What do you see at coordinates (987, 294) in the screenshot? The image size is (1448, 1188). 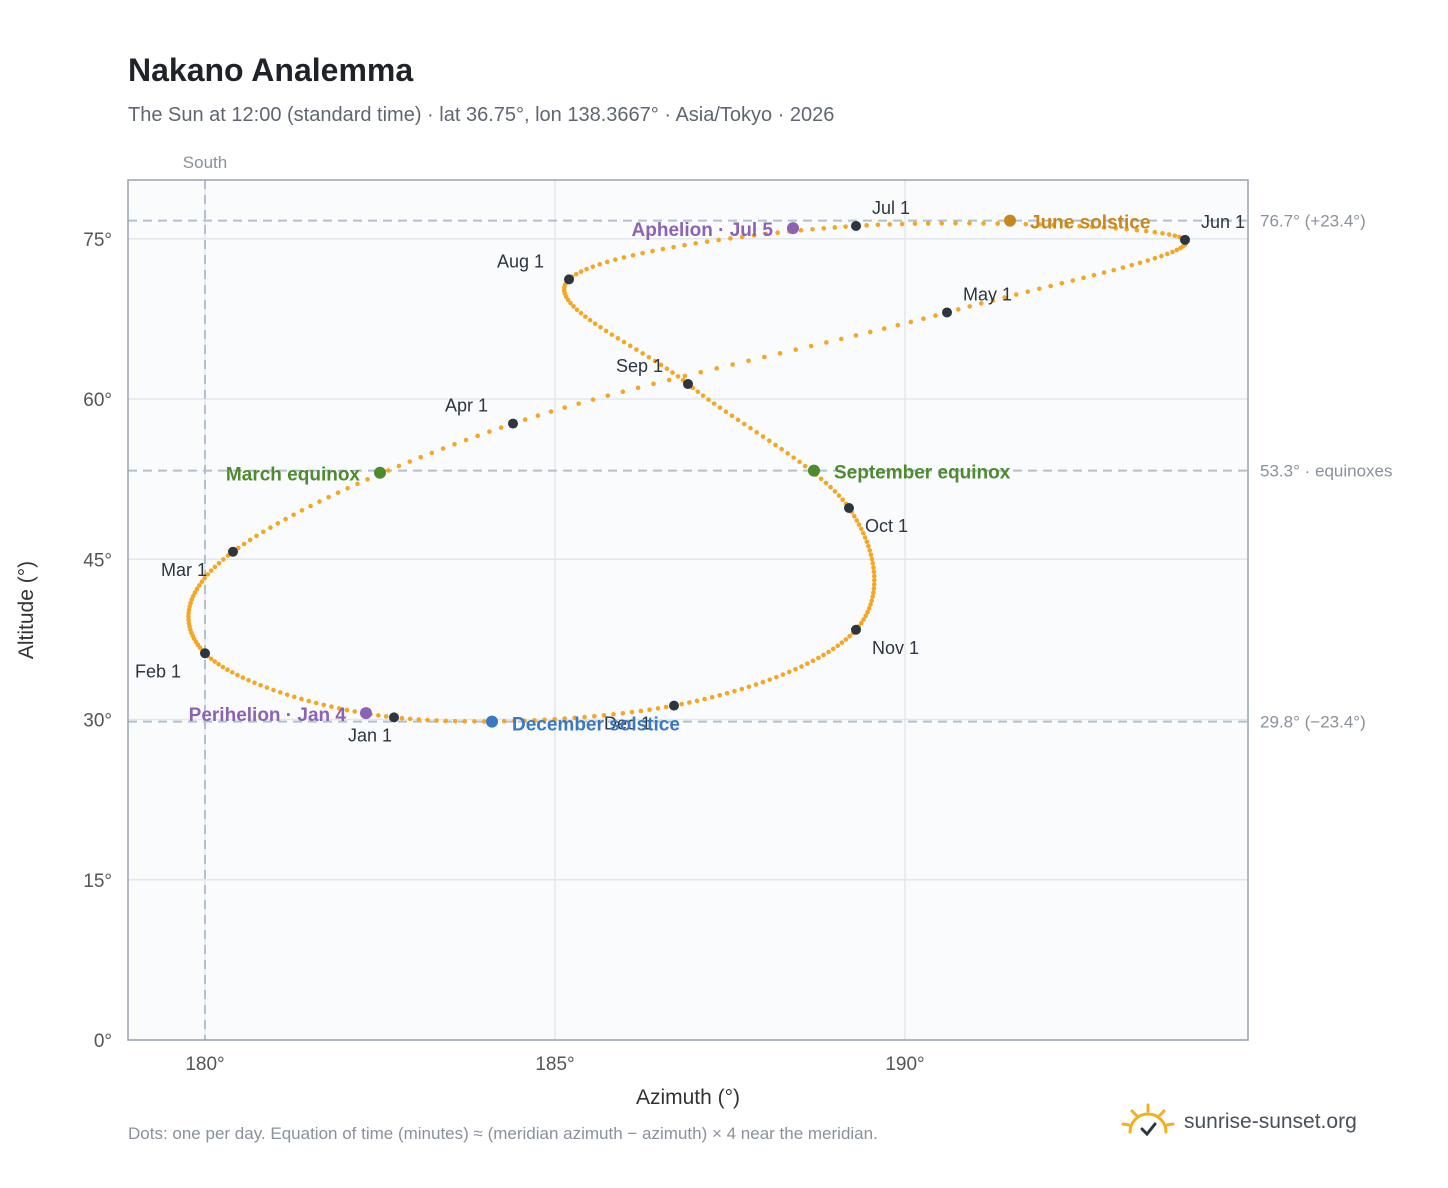 I see `month-label: May 1` at bounding box center [987, 294].